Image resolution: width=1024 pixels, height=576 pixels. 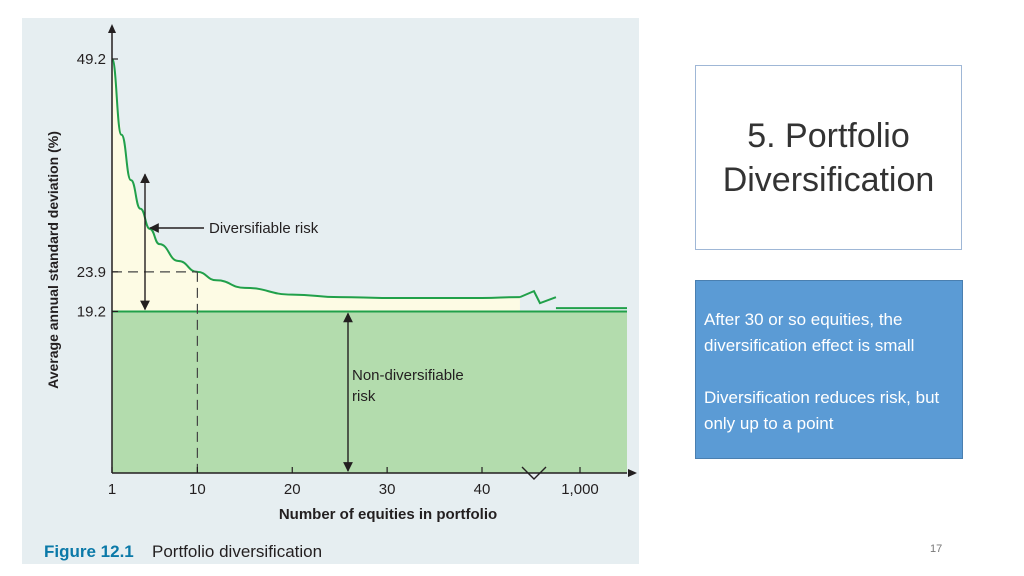 What do you see at coordinates (388, 514) in the screenshot?
I see `x-axis-title: Number of equities in portfolio` at bounding box center [388, 514].